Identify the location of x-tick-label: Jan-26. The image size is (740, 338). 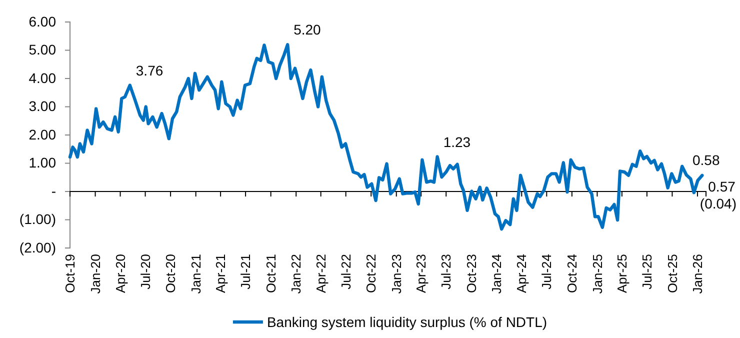
(698, 274).